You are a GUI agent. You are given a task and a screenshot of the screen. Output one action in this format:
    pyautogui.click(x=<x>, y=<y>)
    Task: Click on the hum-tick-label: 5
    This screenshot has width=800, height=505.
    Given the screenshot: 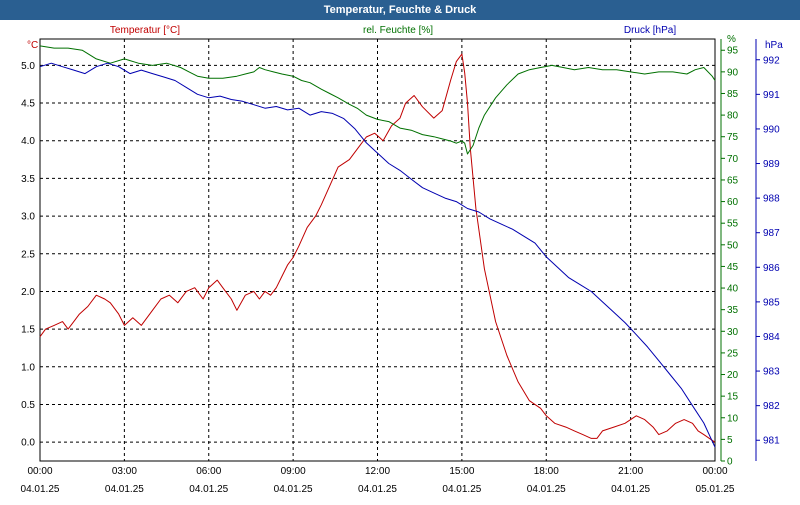 What is the action you would take?
    pyautogui.click(x=730, y=440)
    